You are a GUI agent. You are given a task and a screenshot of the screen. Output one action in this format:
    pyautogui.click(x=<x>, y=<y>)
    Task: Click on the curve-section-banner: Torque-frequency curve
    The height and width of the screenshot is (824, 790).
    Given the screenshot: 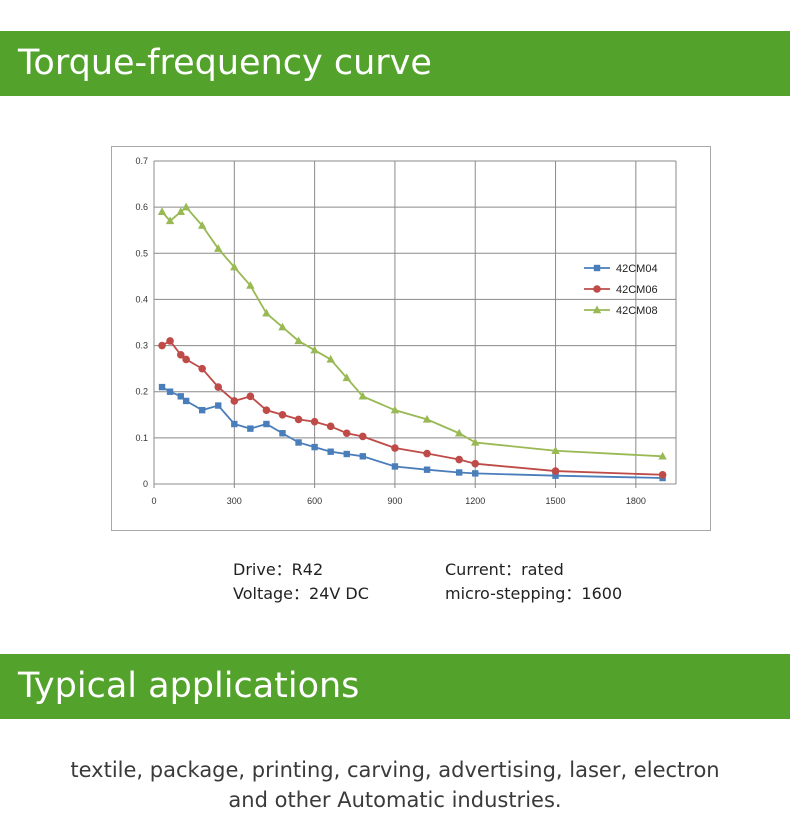 What is the action you would take?
    pyautogui.click(x=395, y=63)
    